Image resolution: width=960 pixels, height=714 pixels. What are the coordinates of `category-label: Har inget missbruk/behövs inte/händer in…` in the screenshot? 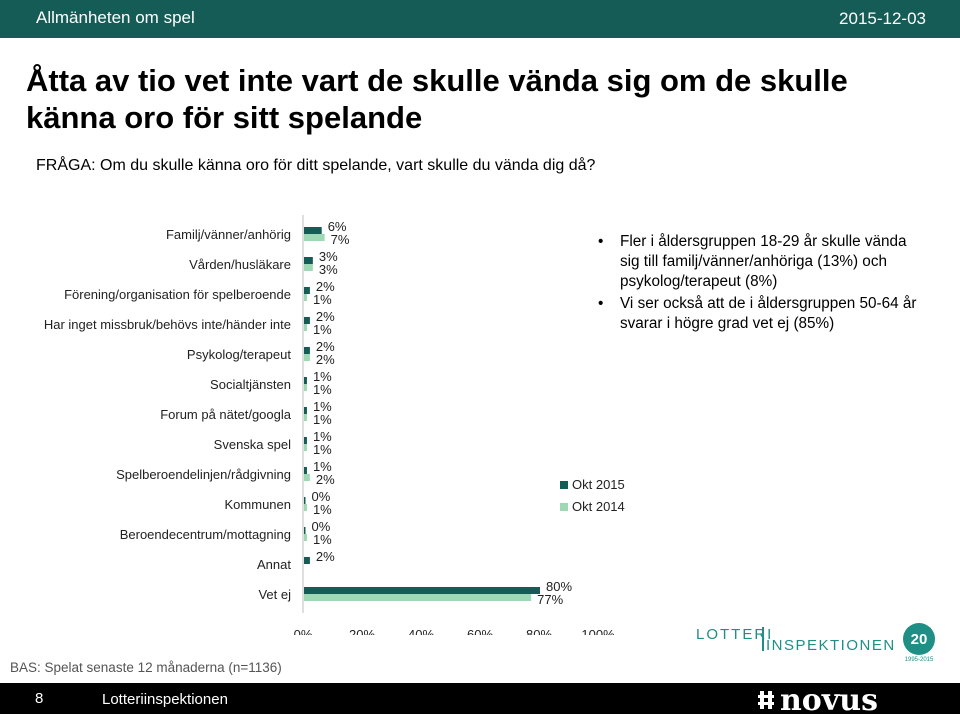 It's located at (167, 324).